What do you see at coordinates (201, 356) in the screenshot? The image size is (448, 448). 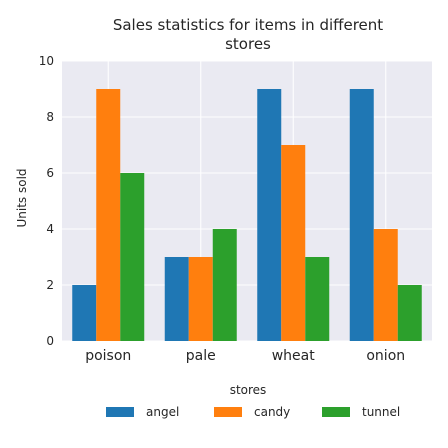 I see `x-tick-label: pale` at bounding box center [201, 356].